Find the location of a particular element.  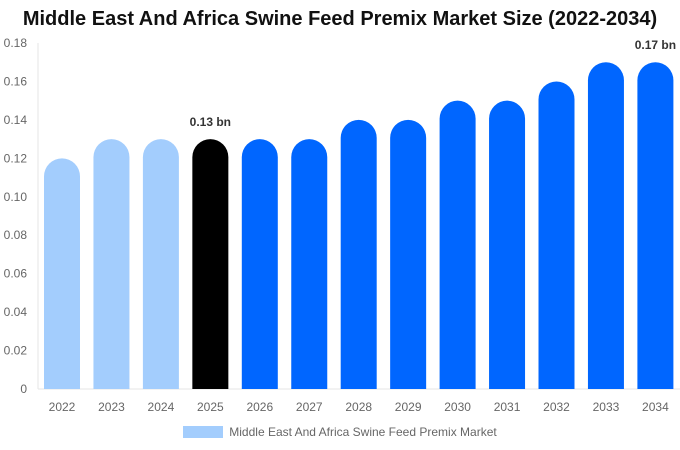

y-tick-label: 0.12 is located at coordinates (16, 158).